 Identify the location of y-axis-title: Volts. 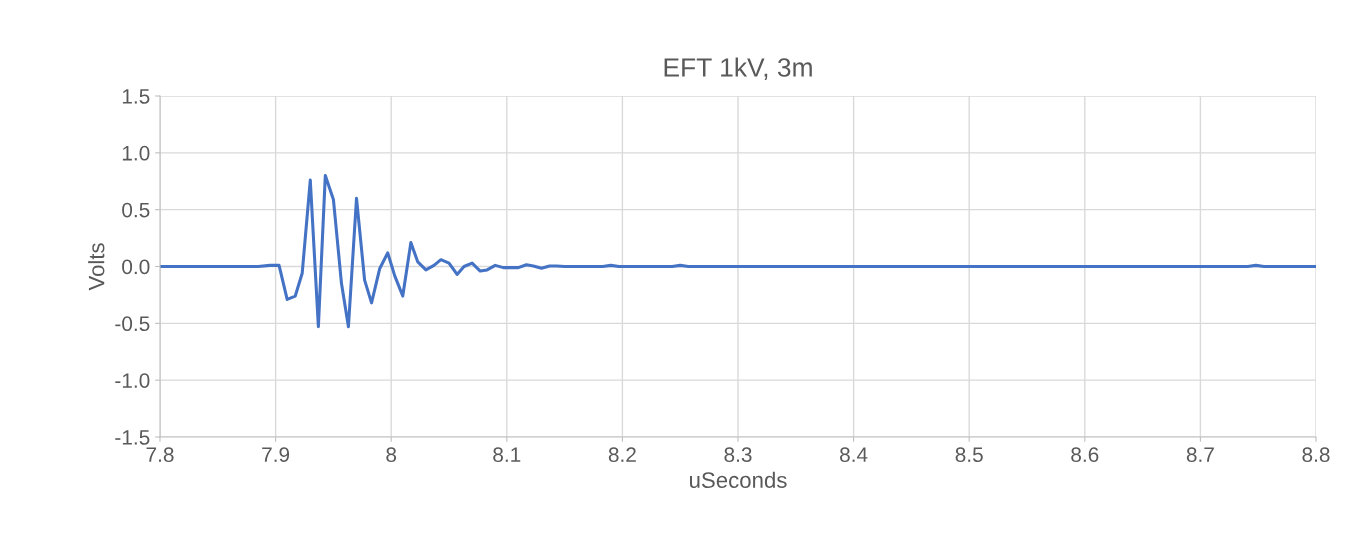
(96, 267).